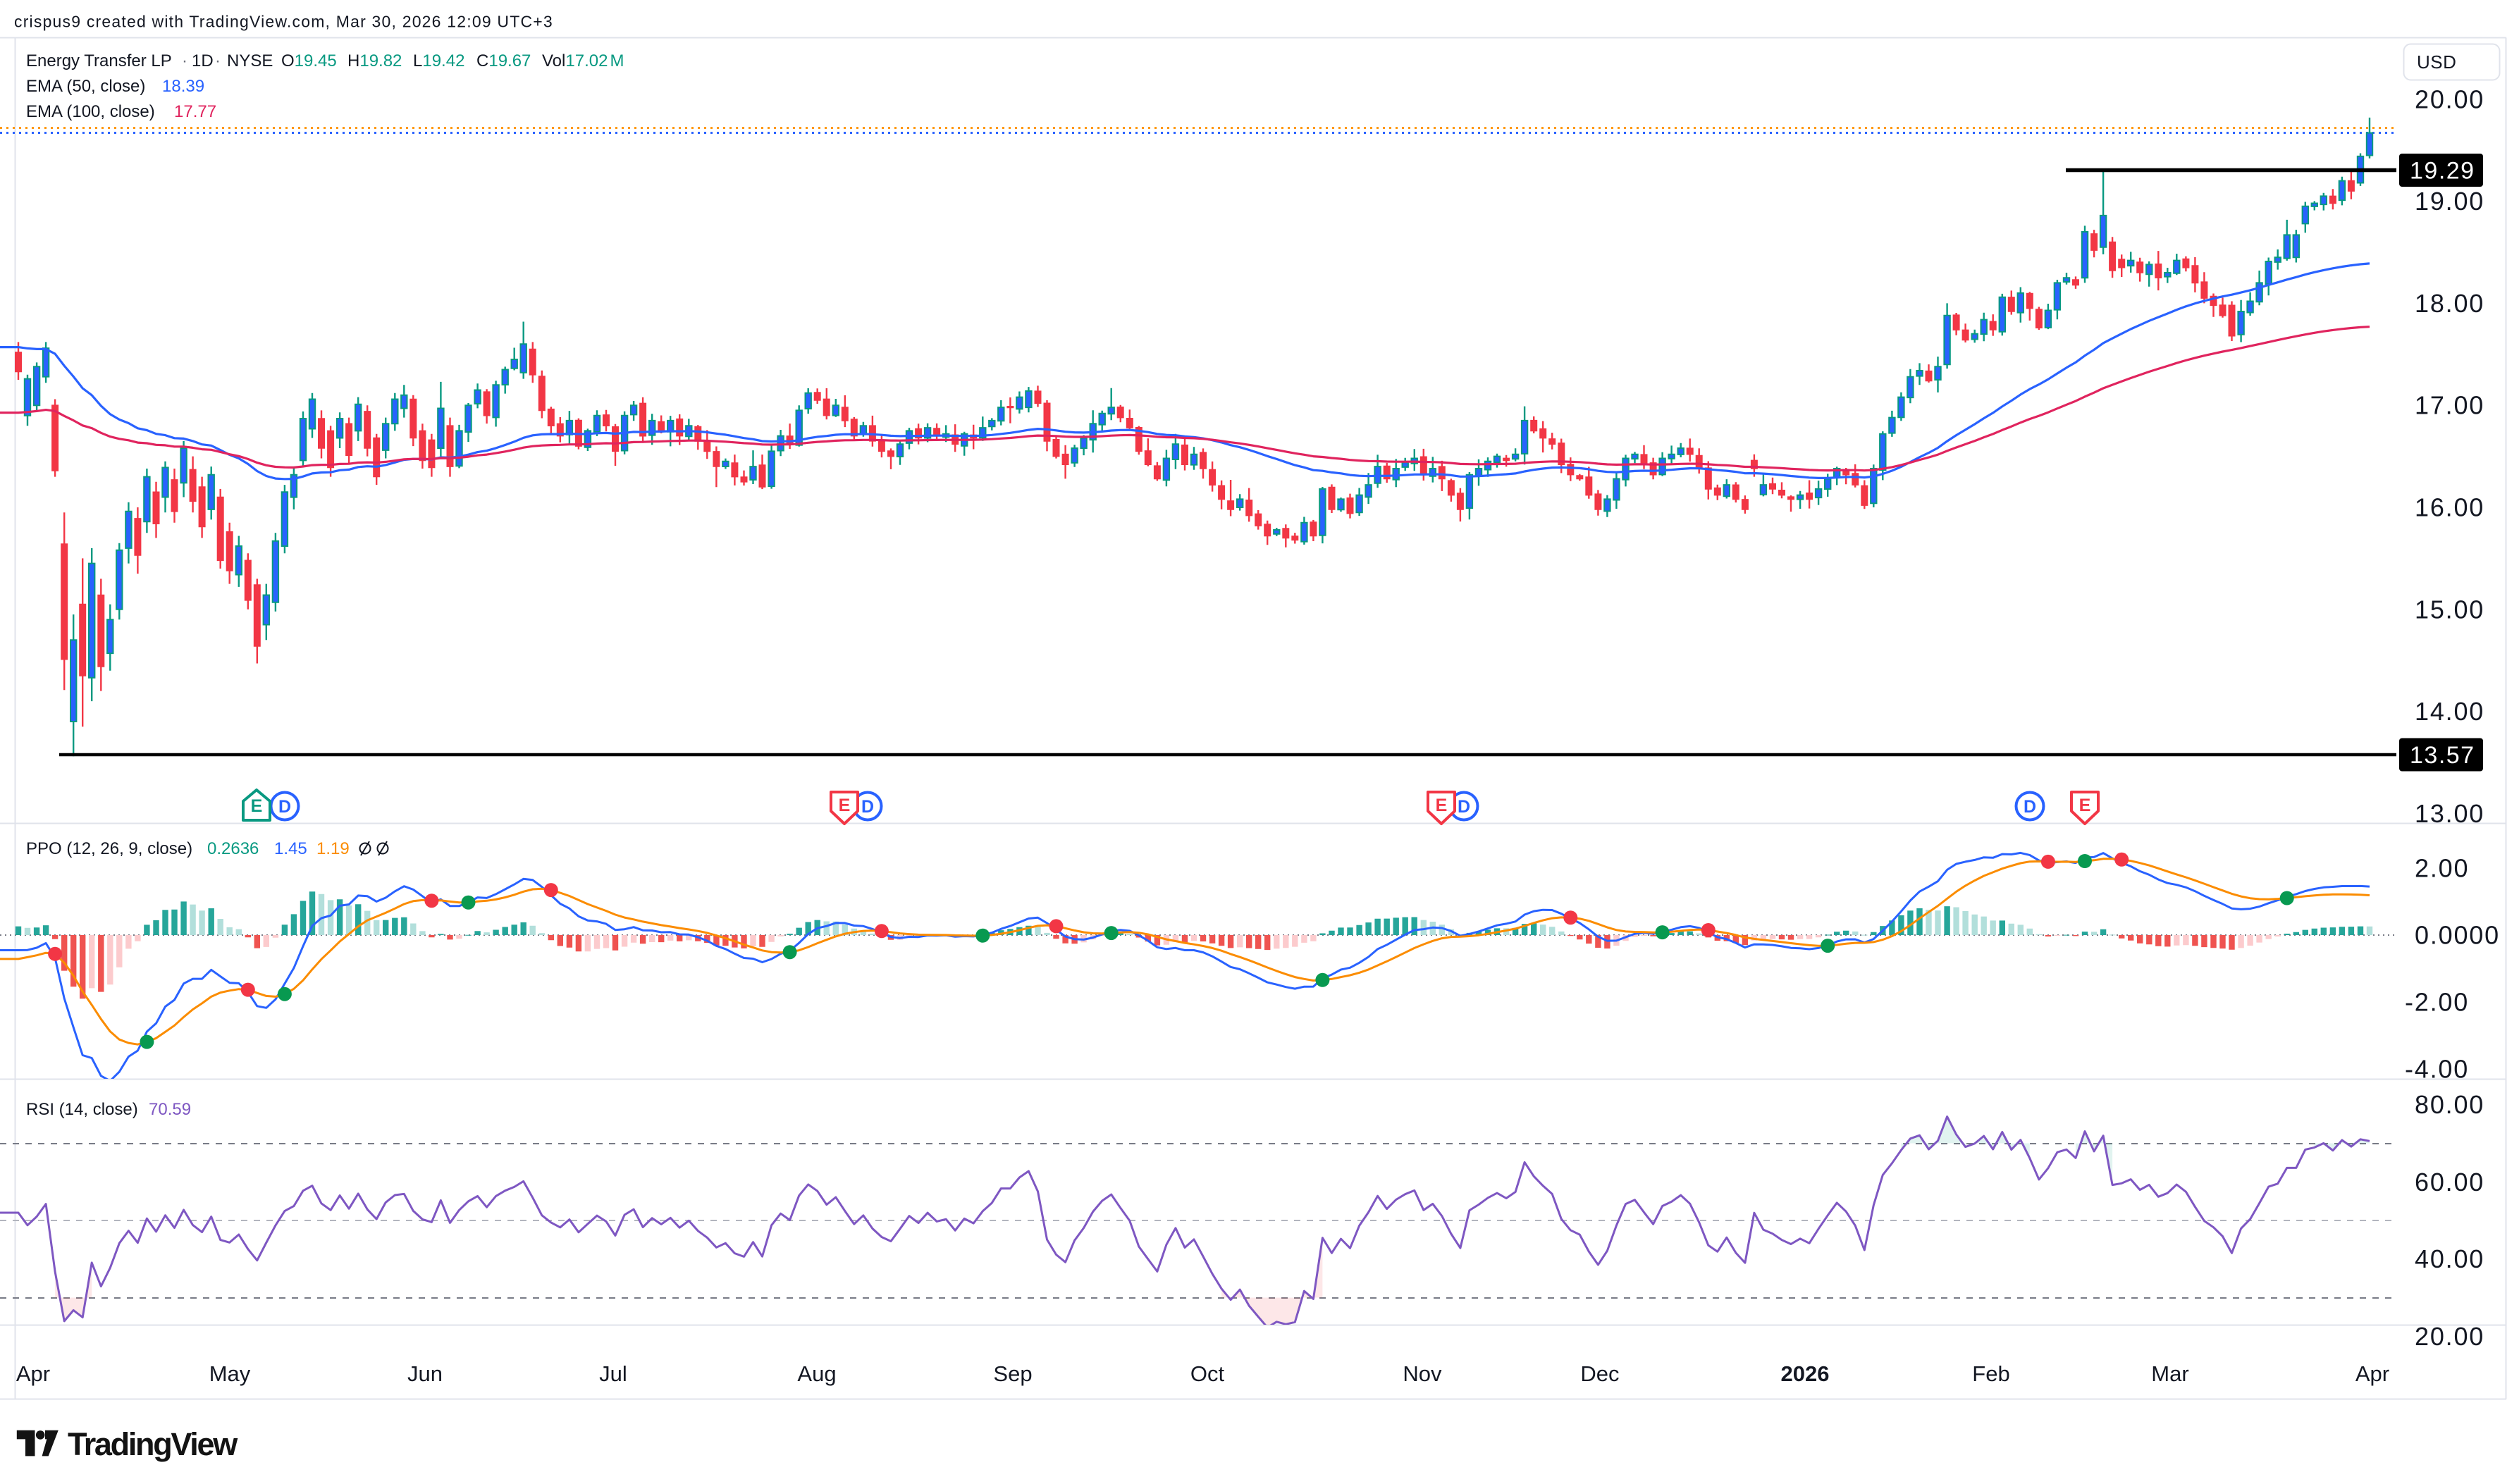 The height and width of the screenshot is (1484, 2519). I want to click on svg-text: 18.00, so click(2449, 303).